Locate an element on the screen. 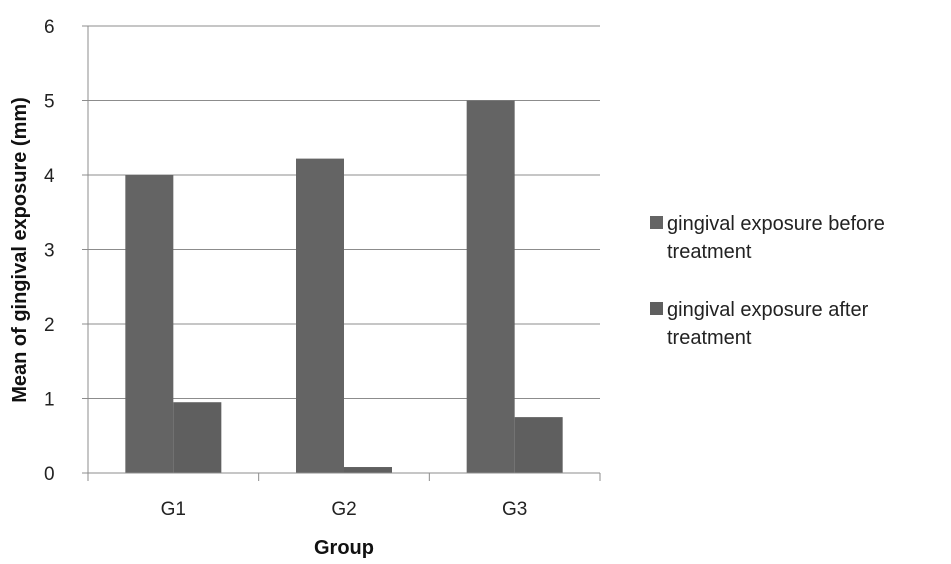 Image resolution: width=951 pixels, height=564 pixels. y-tick-label: 6 is located at coordinates (49, 27).